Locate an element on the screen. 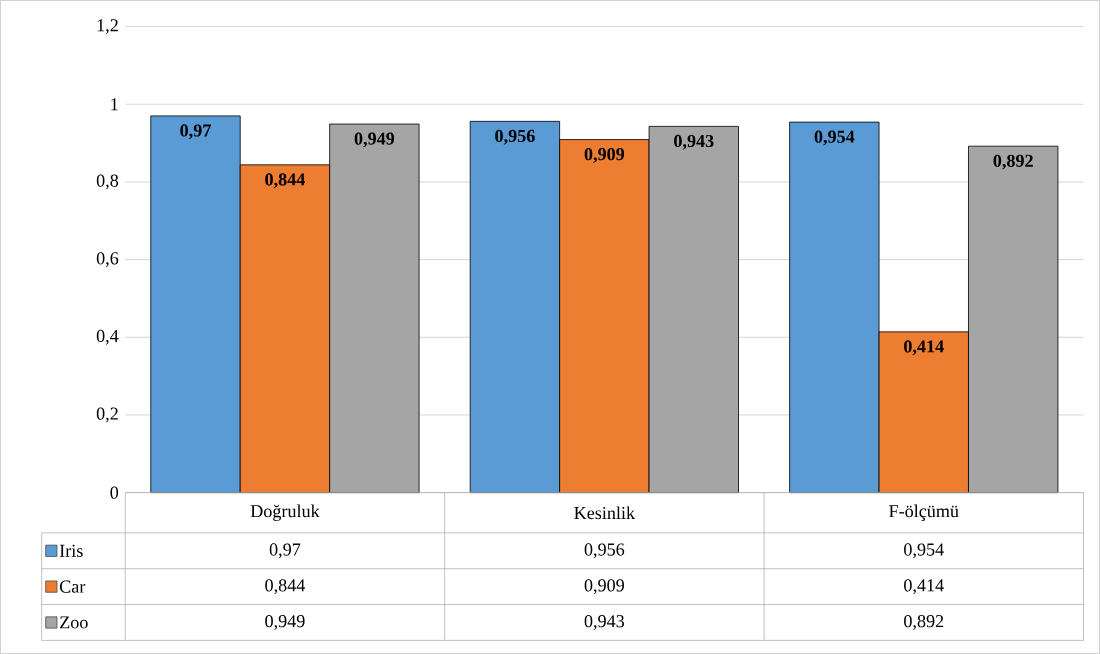 The height and width of the screenshot is (654, 1100). data-label: 0,954 is located at coordinates (924, 551).